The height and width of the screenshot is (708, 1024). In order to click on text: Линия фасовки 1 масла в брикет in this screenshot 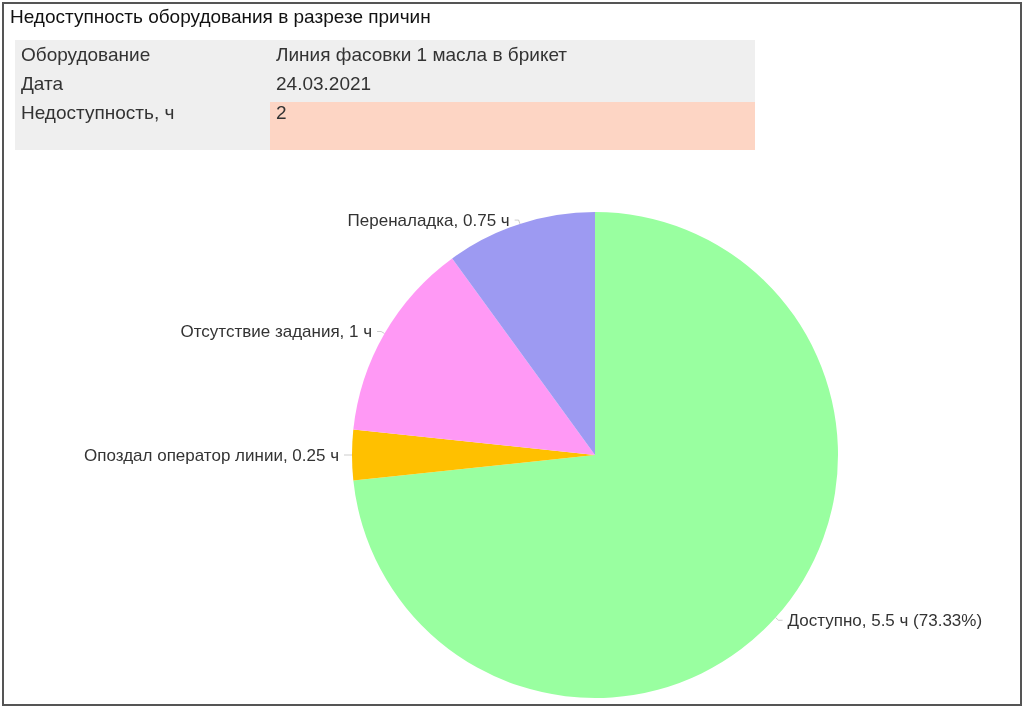, I will do `click(422, 55)`.